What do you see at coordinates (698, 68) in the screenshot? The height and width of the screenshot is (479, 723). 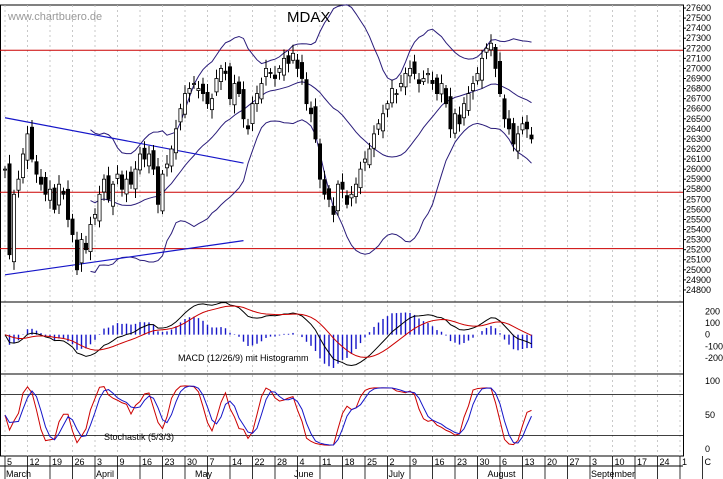 I see `price-tick-22: 27000` at bounding box center [698, 68].